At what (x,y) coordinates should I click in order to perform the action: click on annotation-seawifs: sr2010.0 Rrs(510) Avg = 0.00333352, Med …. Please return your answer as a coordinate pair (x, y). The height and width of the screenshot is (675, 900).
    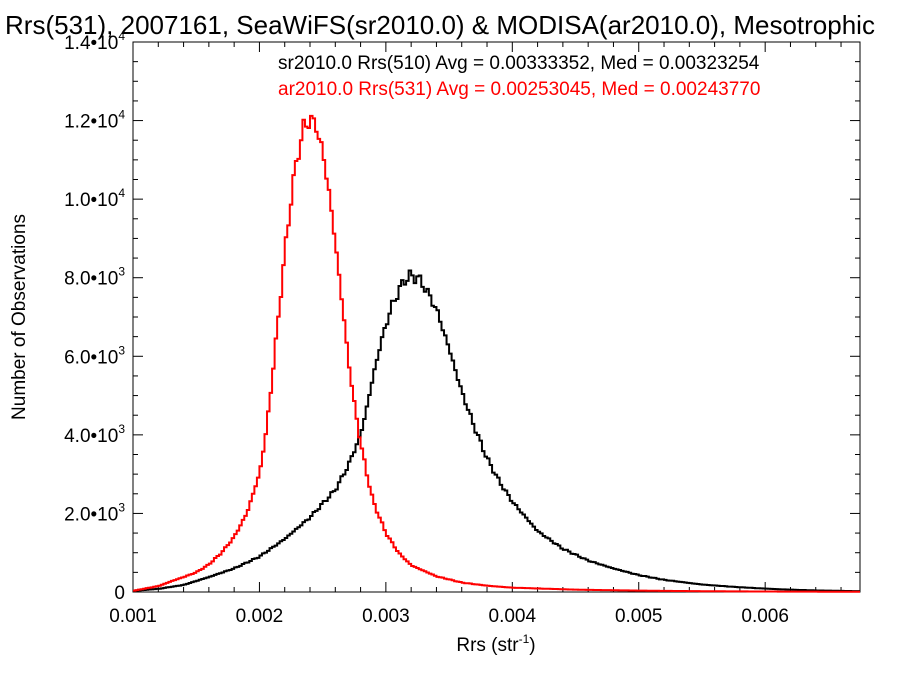
    Looking at the image, I should click on (519, 63).